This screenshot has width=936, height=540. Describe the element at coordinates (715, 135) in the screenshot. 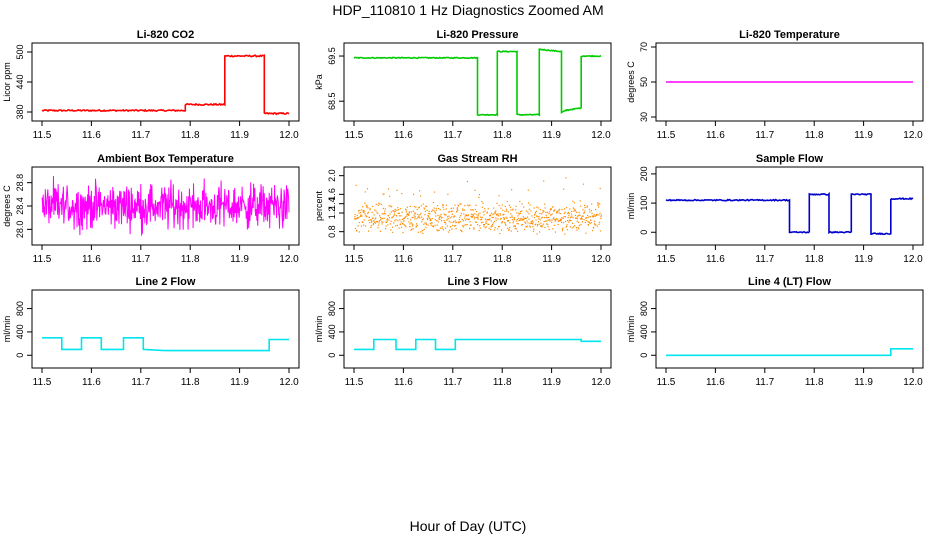

I see `x-tick-label: 11.6` at that location.